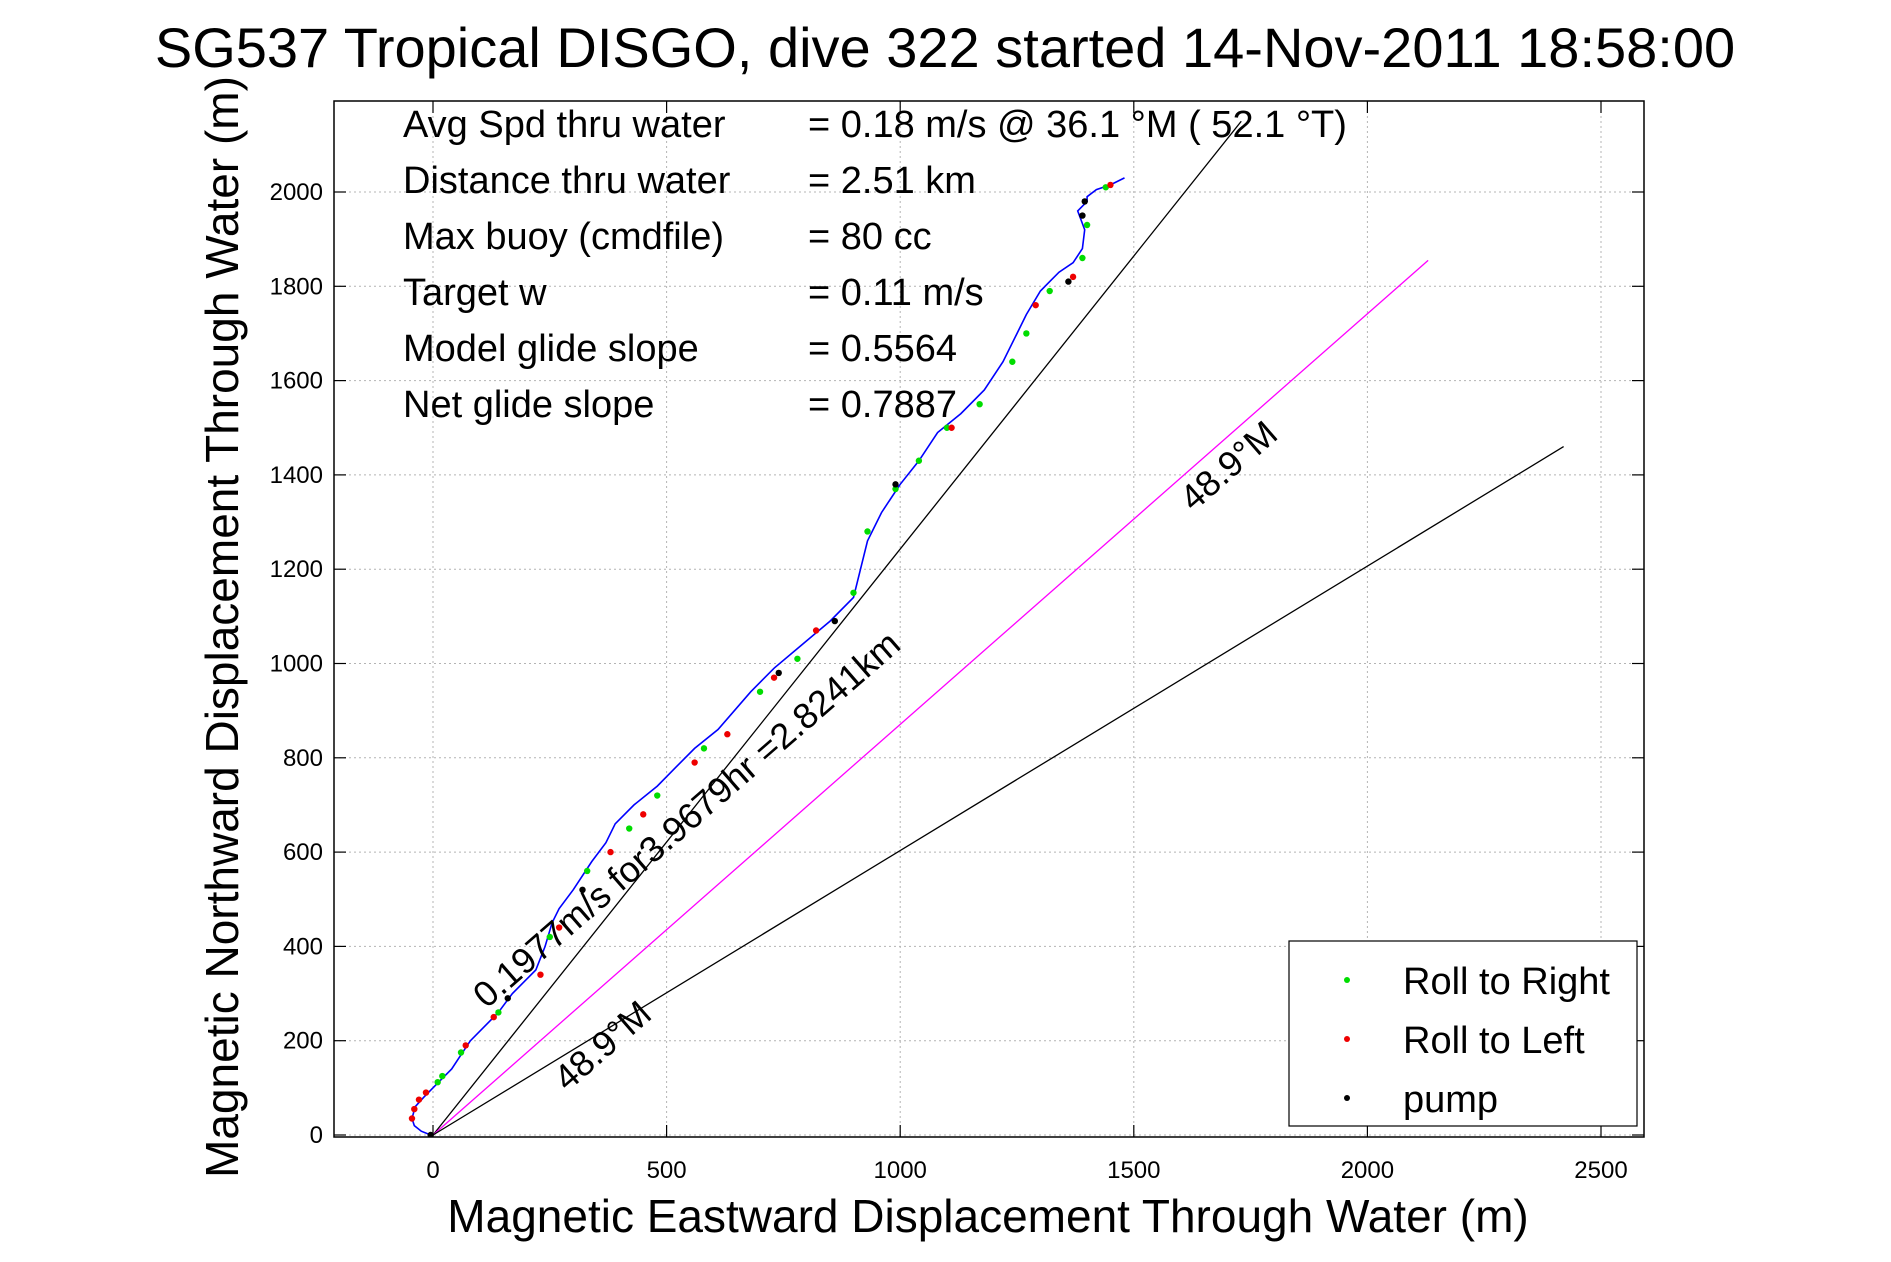 The height and width of the screenshot is (1262, 1891). What do you see at coordinates (564, 125) in the screenshot?
I see `stat-label: Avg Spd thru water` at bounding box center [564, 125].